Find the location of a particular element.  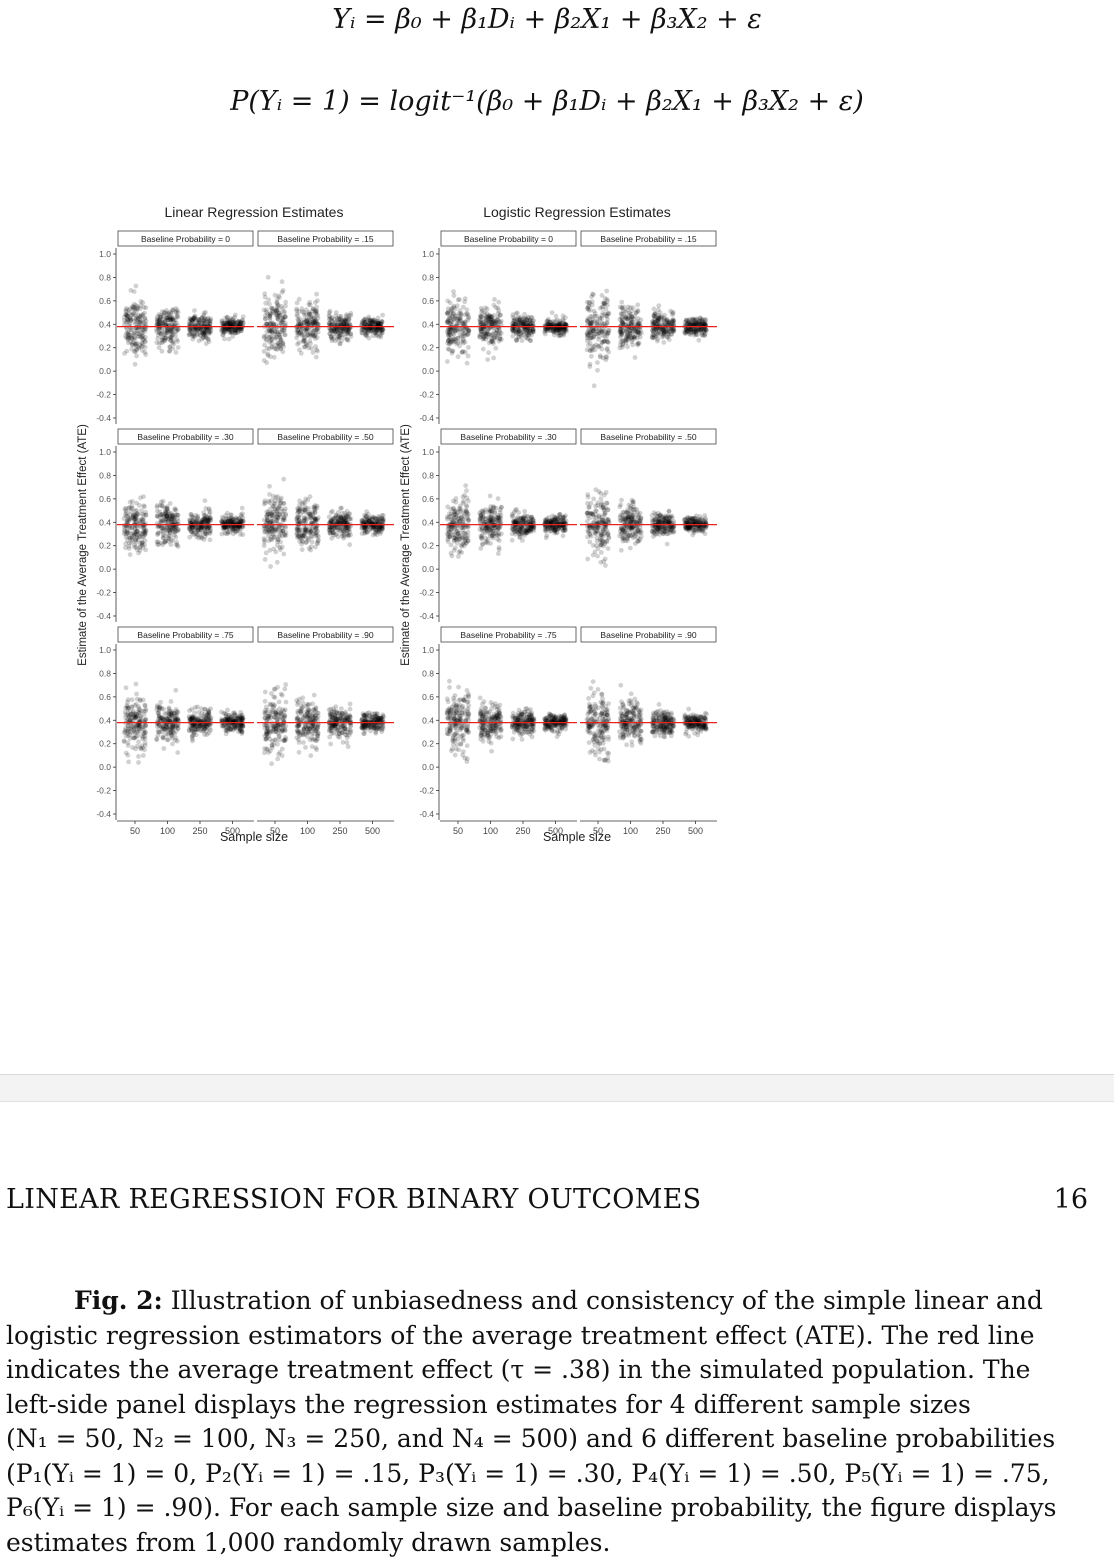

y-tick-label: 0.6 is located at coordinates (105, 697).